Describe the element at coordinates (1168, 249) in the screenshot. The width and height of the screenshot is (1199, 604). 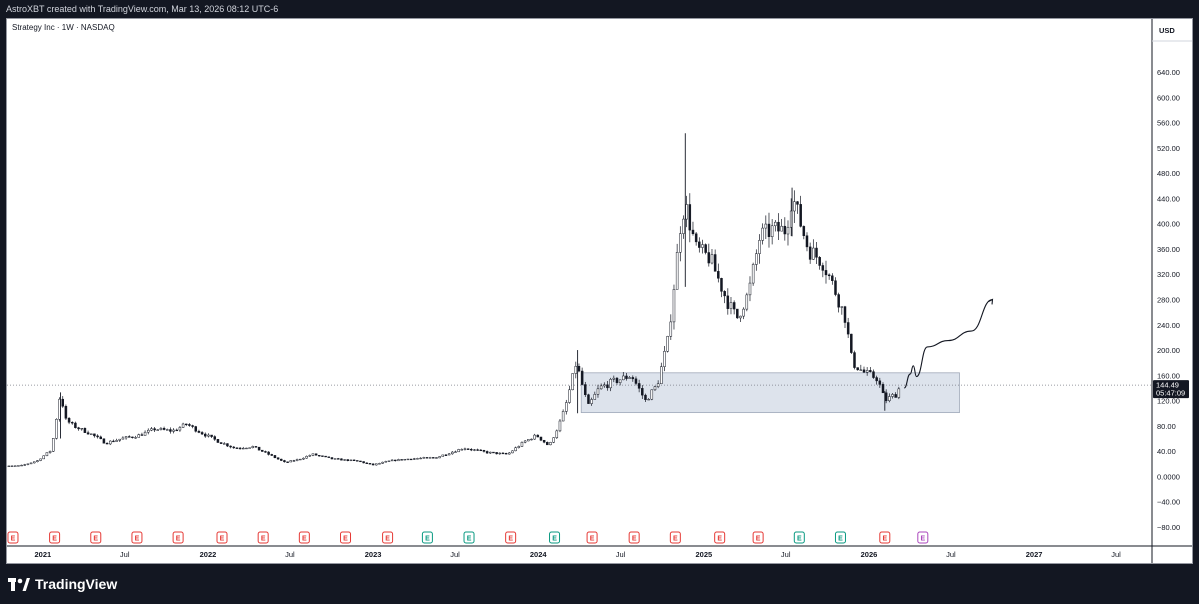
I see `price-tick-label: 360.00` at that location.